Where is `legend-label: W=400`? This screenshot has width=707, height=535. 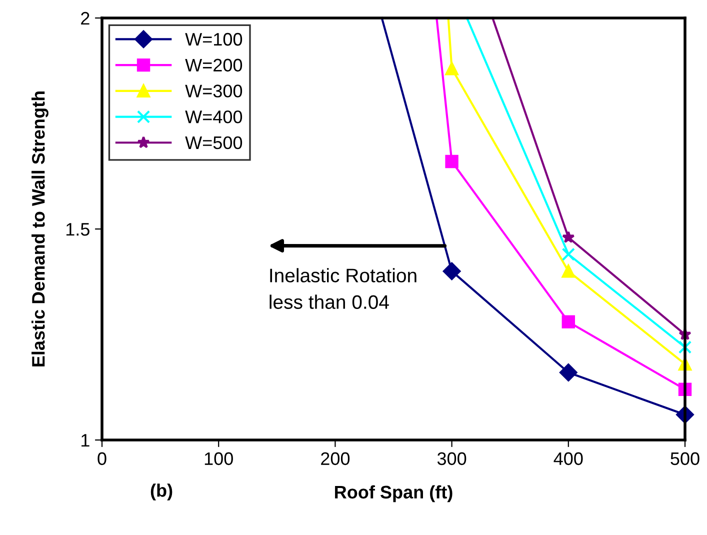
legend-label: W=400 is located at coordinates (213, 117).